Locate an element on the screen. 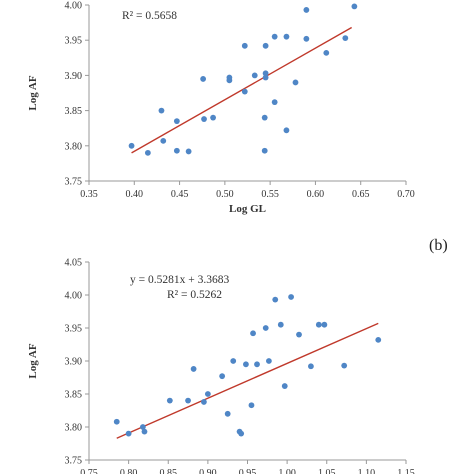 This screenshot has width=474, height=474. x-tick-label: 0.60 is located at coordinates (316, 194).